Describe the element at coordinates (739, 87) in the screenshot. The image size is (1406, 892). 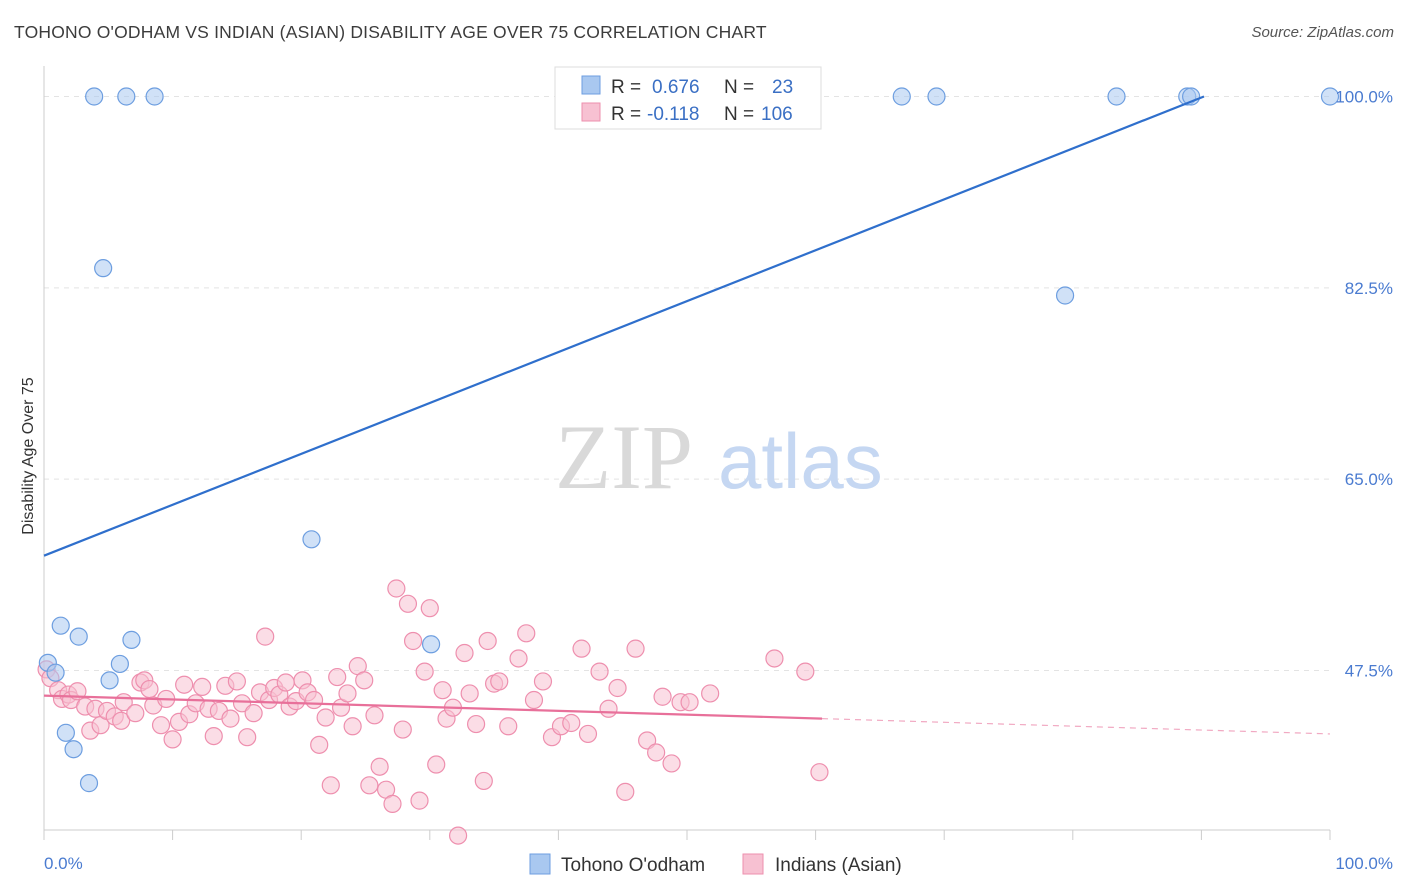
I see `legend-n-label-tohono: N =` at that location.